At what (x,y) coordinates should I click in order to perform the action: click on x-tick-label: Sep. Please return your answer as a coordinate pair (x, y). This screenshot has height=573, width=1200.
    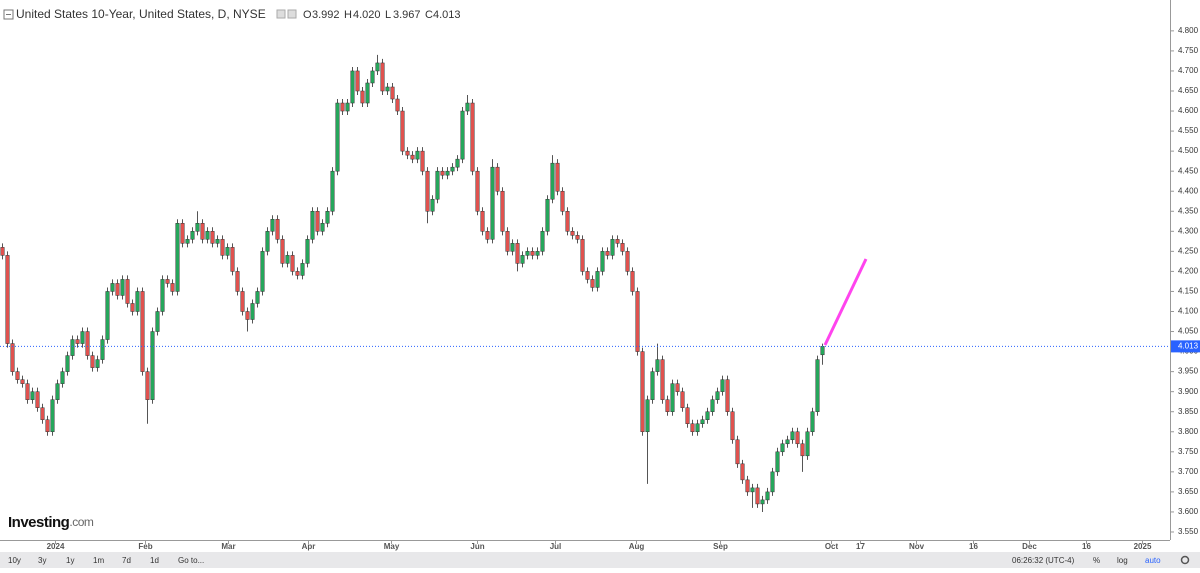
    Looking at the image, I should click on (720, 546).